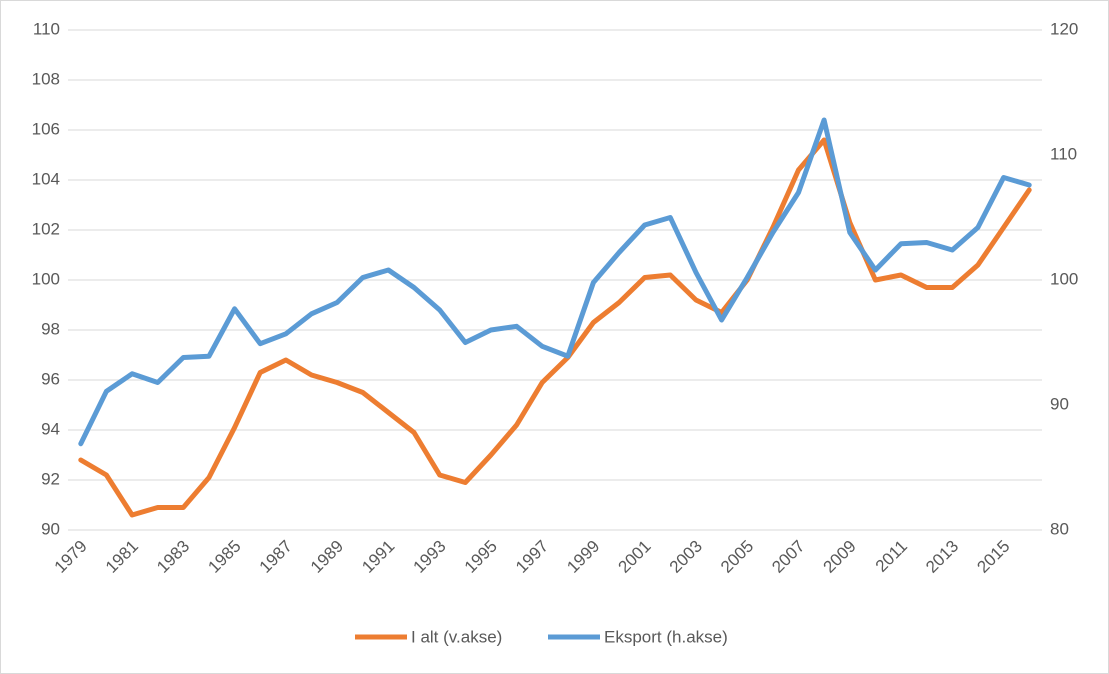 Image resolution: width=1109 pixels, height=674 pixels. I want to click on legend-label: I alt (v.akse), so click(456, 636).